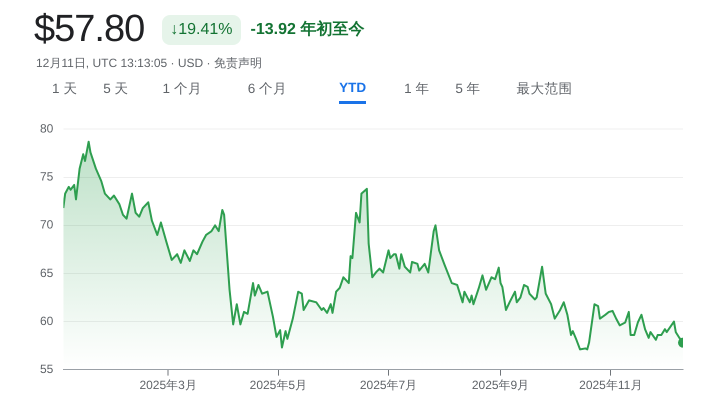 This screenshot has height=396, width=710. Describe the element at coordinates (468, 89) in the screenshot. I see `text: 5 年` at that location.